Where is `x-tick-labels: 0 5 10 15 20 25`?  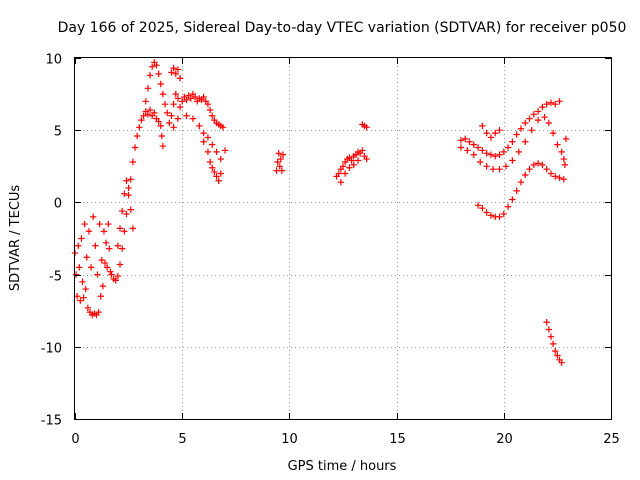 x-tick-labels: 0 5 10 15 20 25 is located at coordinates (345, 439).